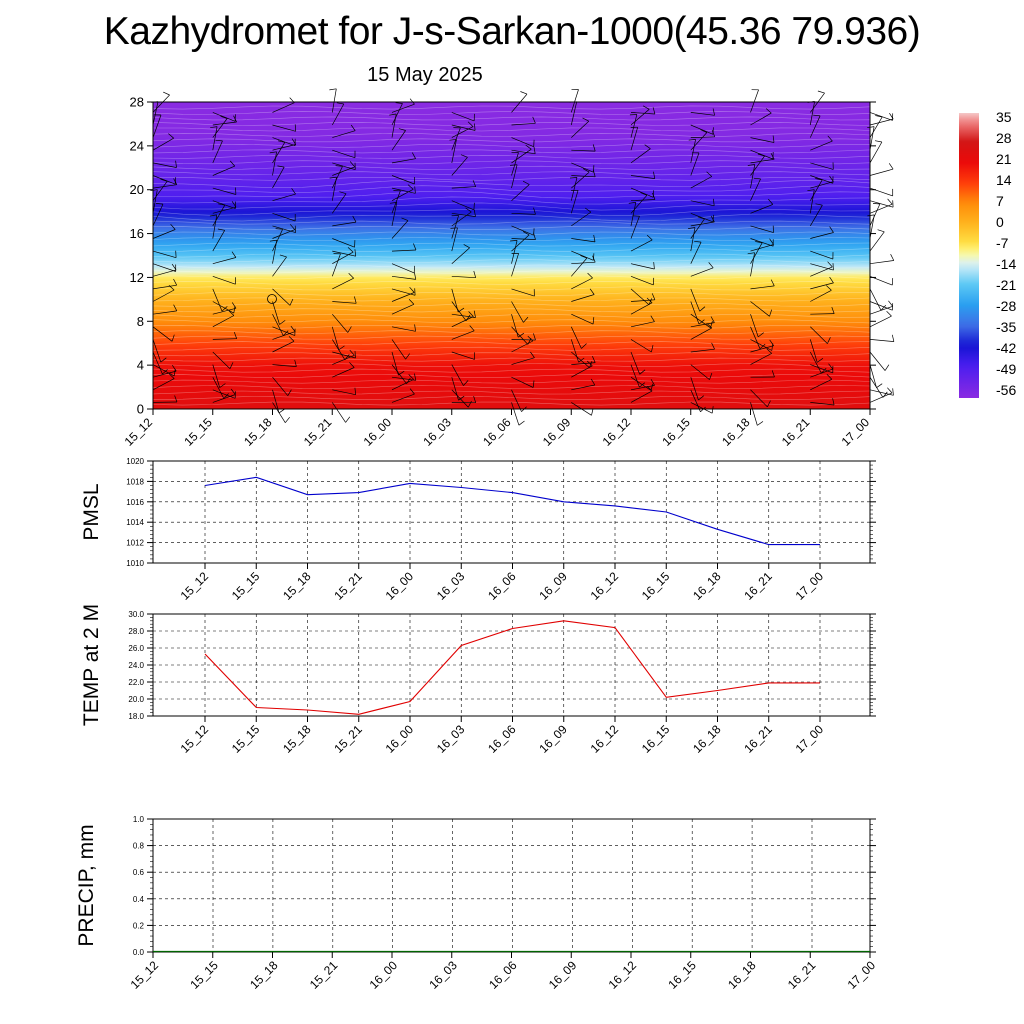  I want to click on colorbar-label: 14, so click(1004, 180).